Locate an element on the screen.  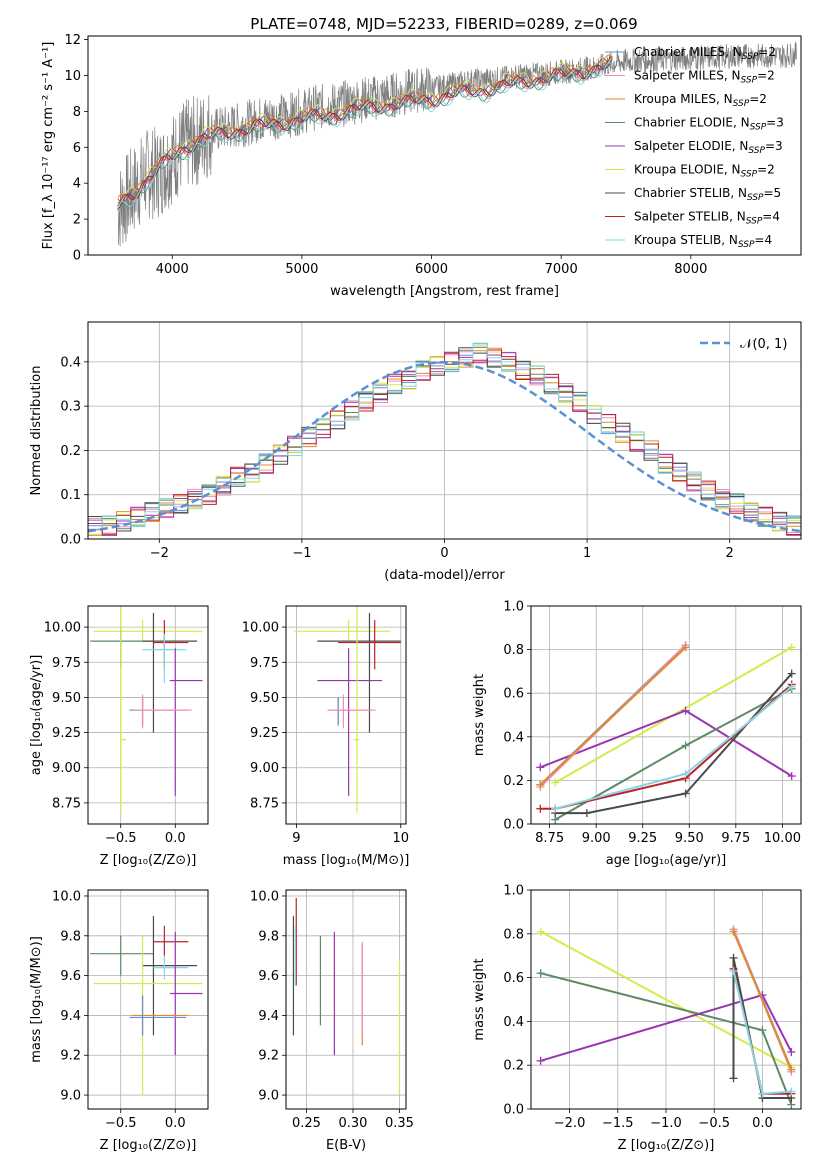
tick-label-x: 9 is located at coordinates (296, 838).